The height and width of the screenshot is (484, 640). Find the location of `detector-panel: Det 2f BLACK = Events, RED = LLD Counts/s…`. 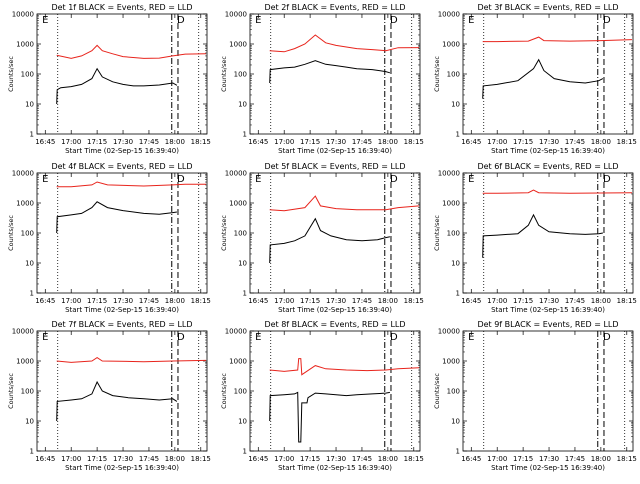

detector-panel: Det 2f BLACK = Events, RED = LLD Counts/s… is located at coordinates (322, 79).